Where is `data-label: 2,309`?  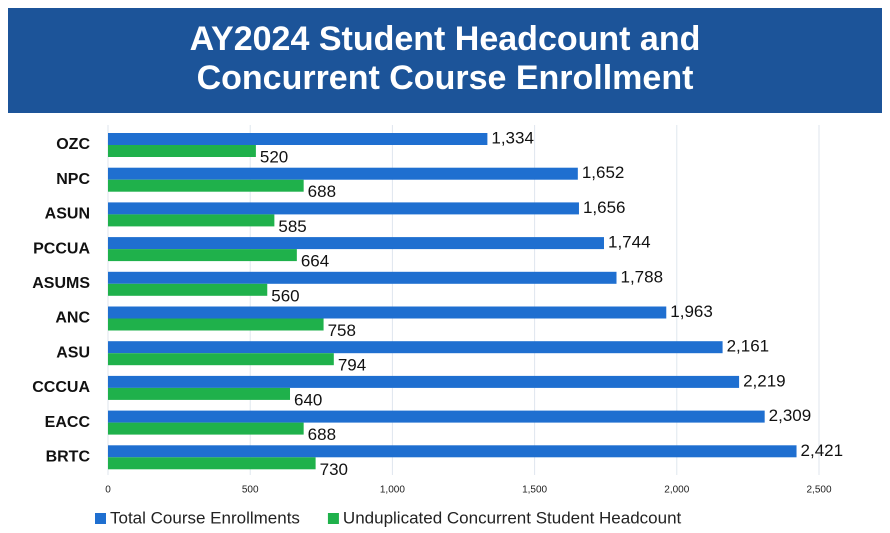 data-label: 2,309 is located at coordinates (790, 415).